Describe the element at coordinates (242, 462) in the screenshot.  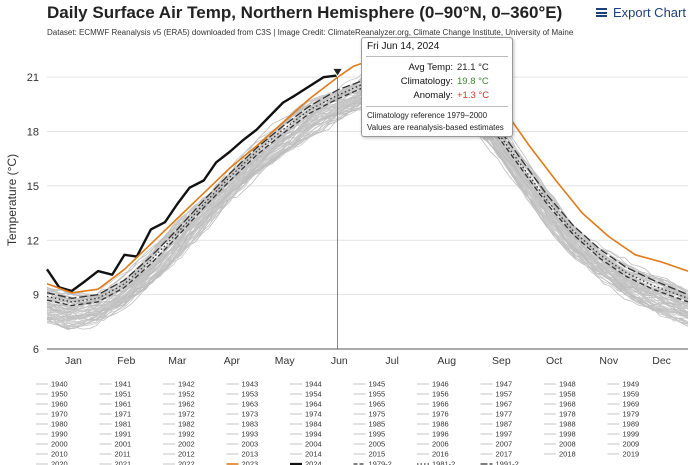
I see `legend-item: 2023` at that location.